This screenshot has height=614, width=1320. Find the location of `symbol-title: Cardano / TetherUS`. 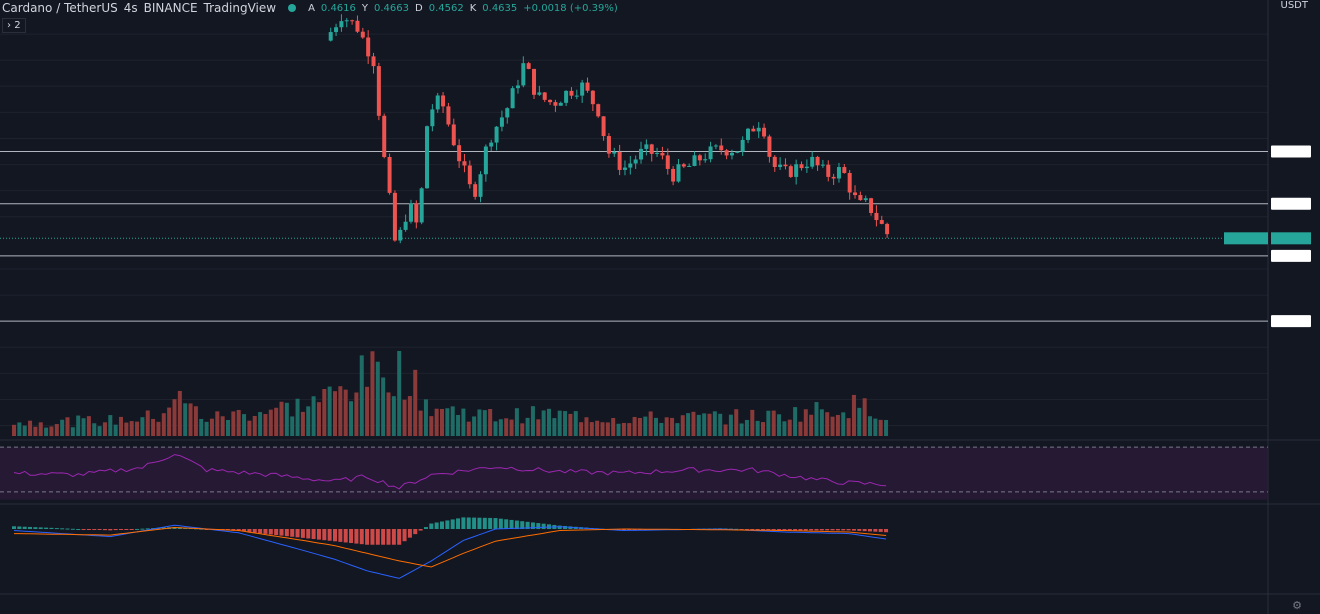

symbol-title: Cardano / TetherUS is located at coordinates (60, 8).